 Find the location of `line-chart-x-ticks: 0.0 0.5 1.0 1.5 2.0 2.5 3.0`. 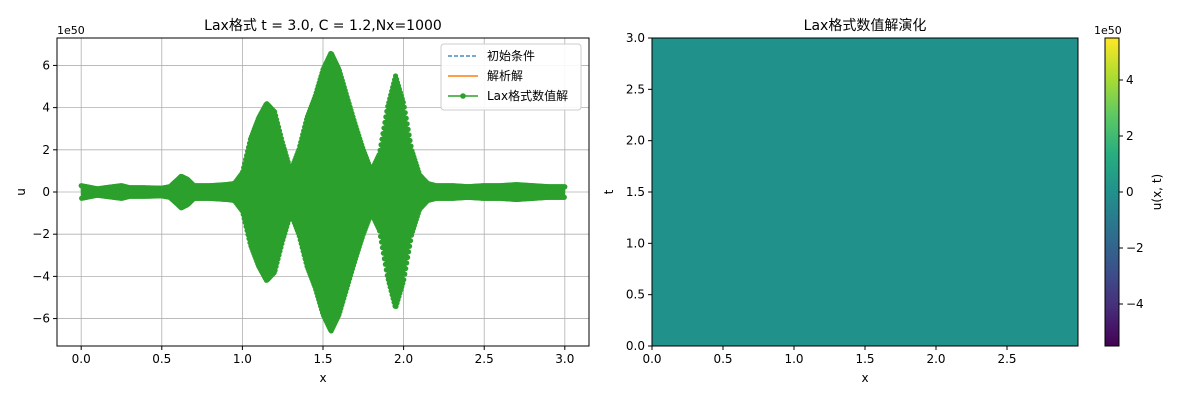

line-chart-x-ticks: 0.0 0.5 1.0 1.5 2.0 2.5 3.0 is located at coordinates (323, 356).